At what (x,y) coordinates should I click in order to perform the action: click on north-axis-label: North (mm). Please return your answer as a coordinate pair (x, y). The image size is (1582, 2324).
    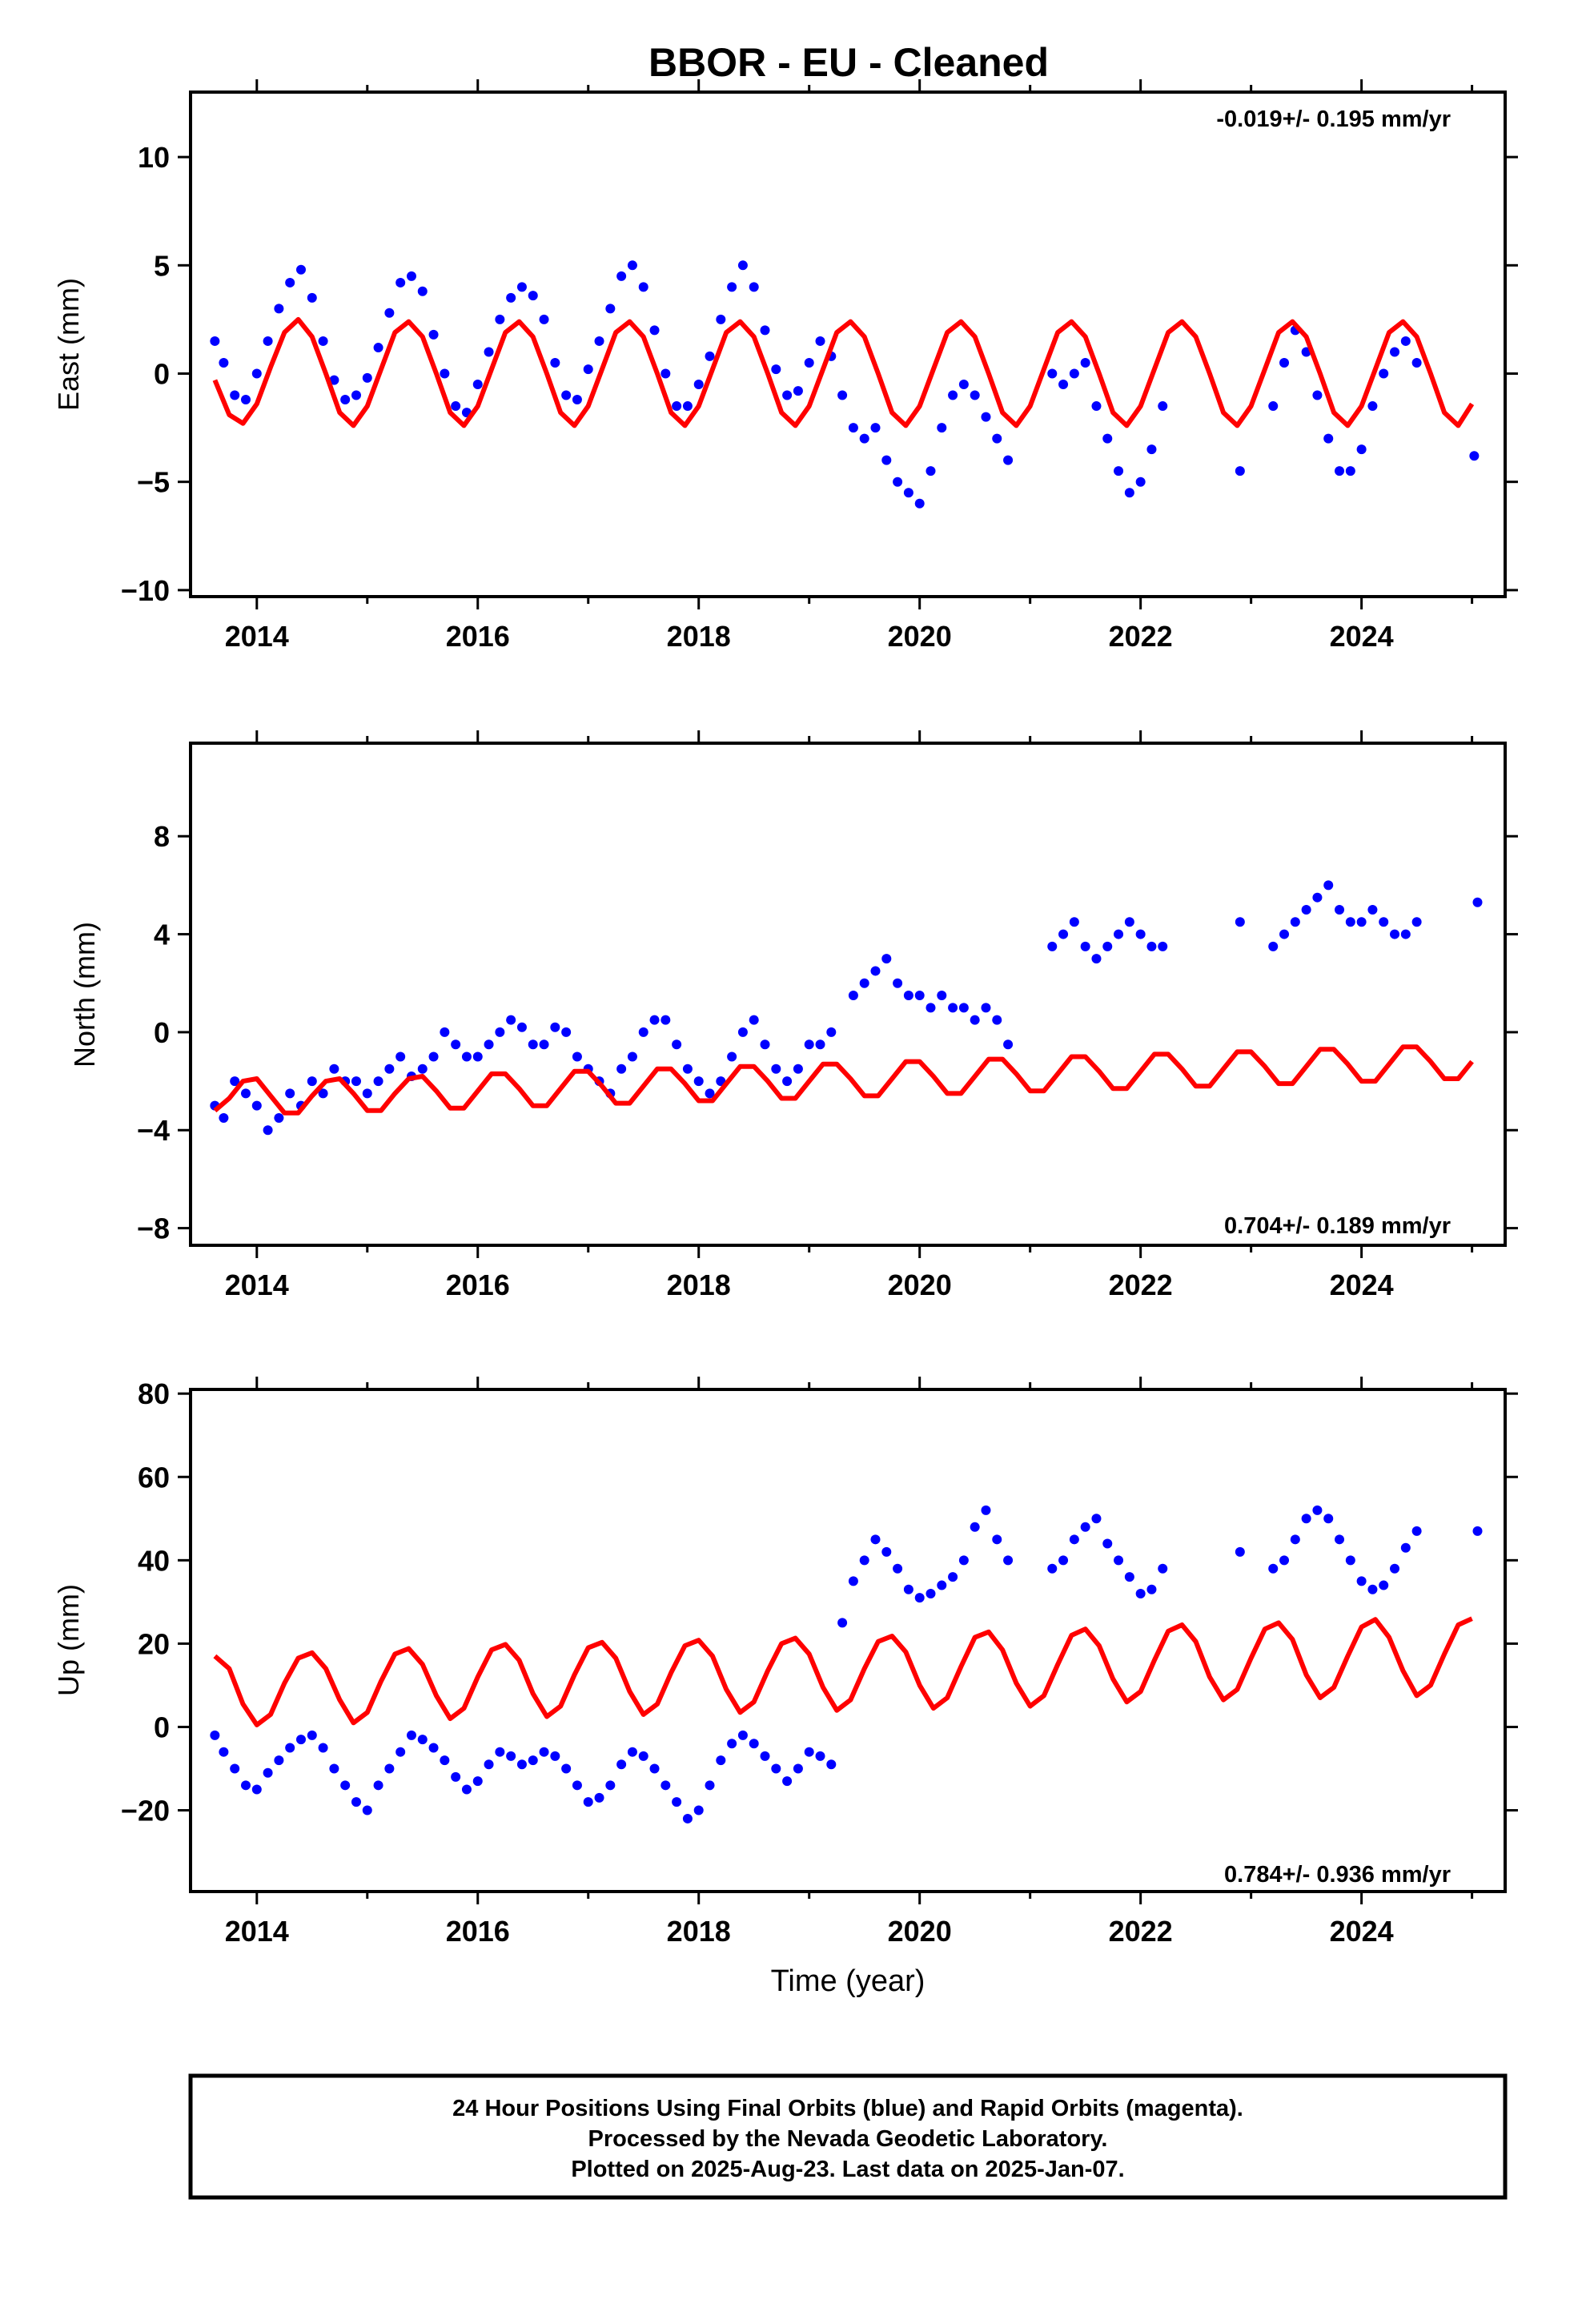
    Looking at the image, I should click on (84, 995).